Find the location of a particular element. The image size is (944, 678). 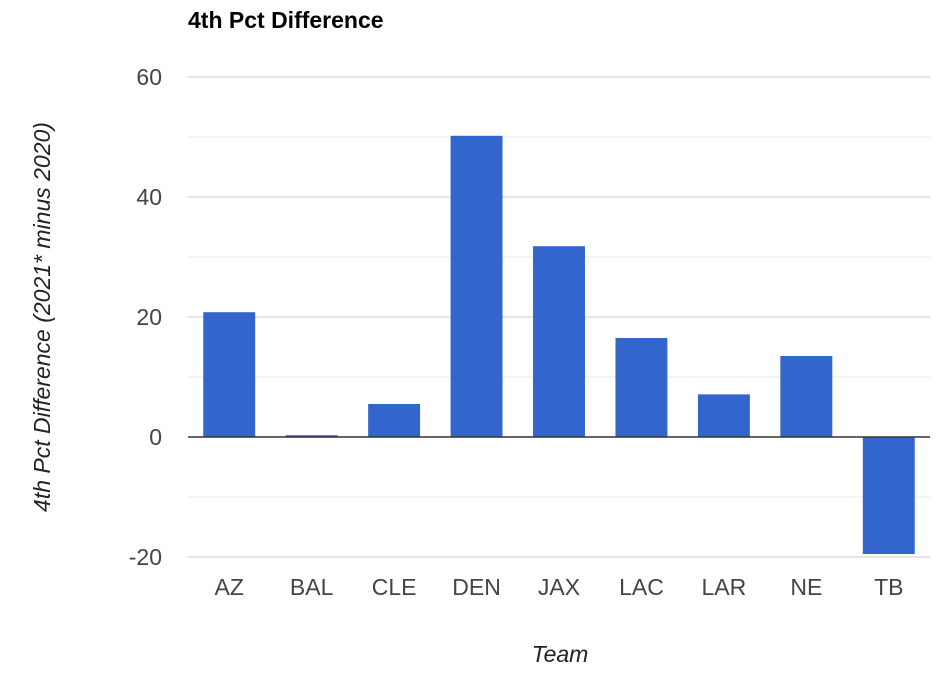

y-tick-label: 40 is located at coordinates (149, 197).